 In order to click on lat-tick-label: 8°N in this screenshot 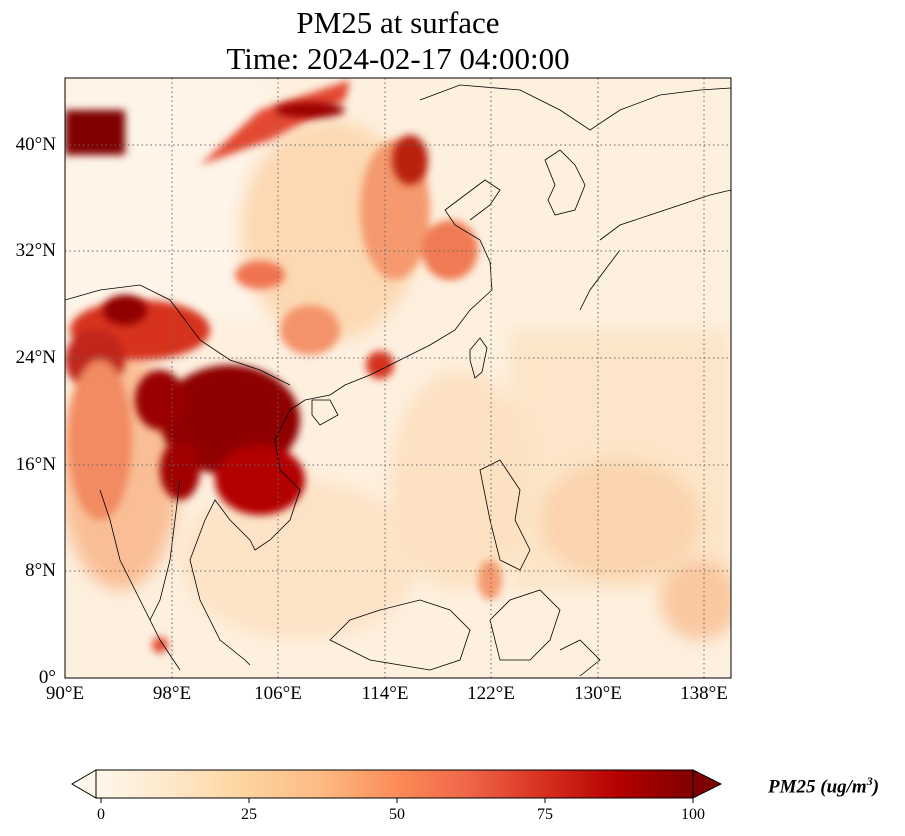, I will do `click(40, 570)`.